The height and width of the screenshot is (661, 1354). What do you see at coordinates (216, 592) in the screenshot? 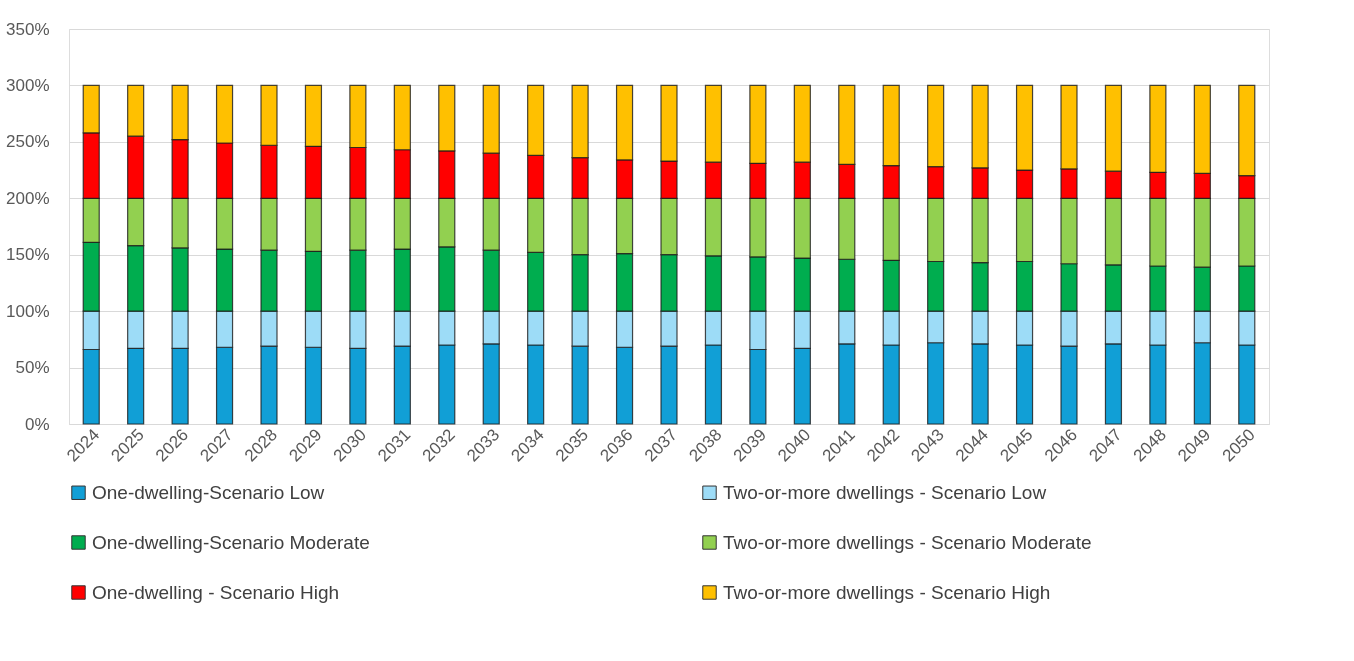
I see `legend-label: One-dwelling - Scenario High` at bounding box center [216, 592].